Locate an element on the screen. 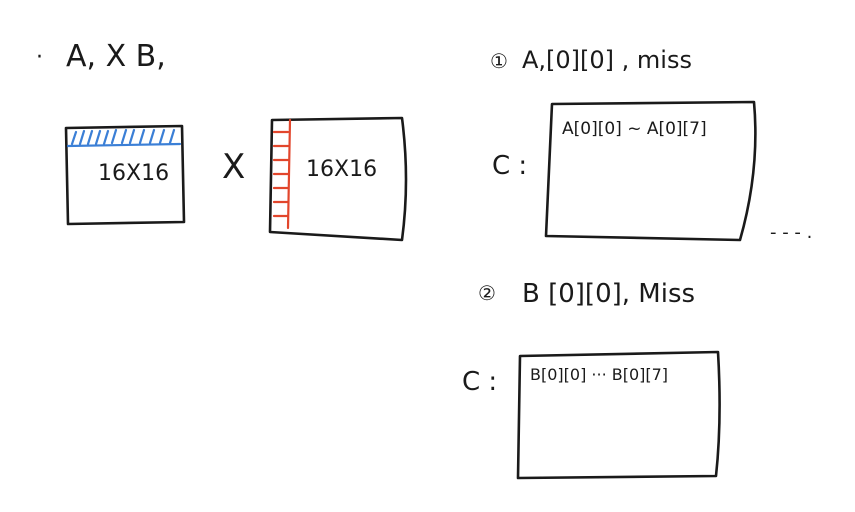  matrix-b-box is located at coordinates (338, 179).